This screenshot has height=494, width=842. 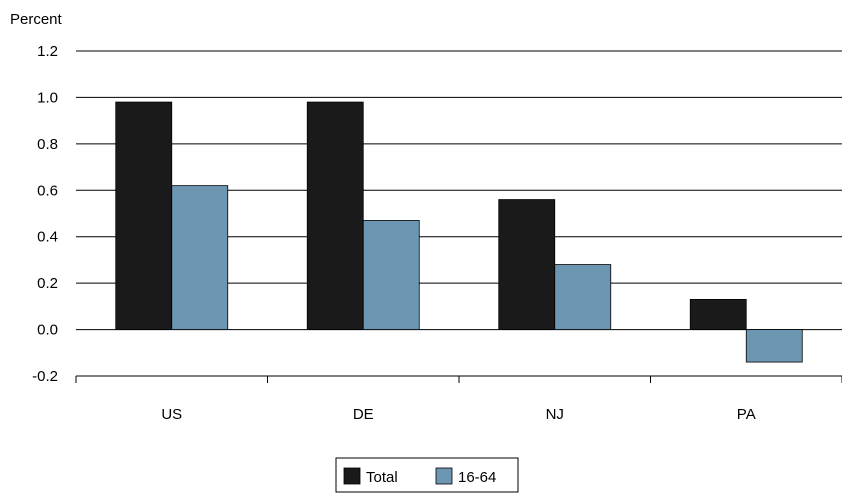 I want to click on bar-16-64-de, so click(x=391, y=275).